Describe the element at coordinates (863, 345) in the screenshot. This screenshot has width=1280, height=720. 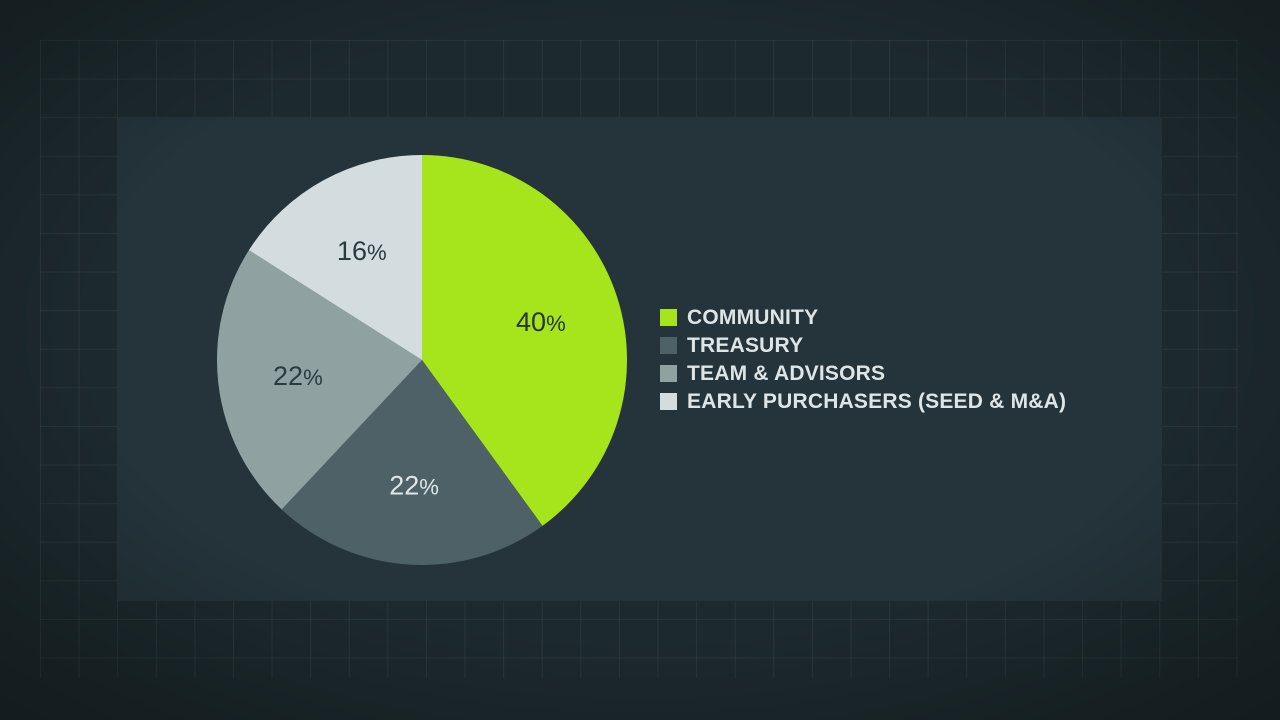
I see `legend-item: TREASURY` at that location.